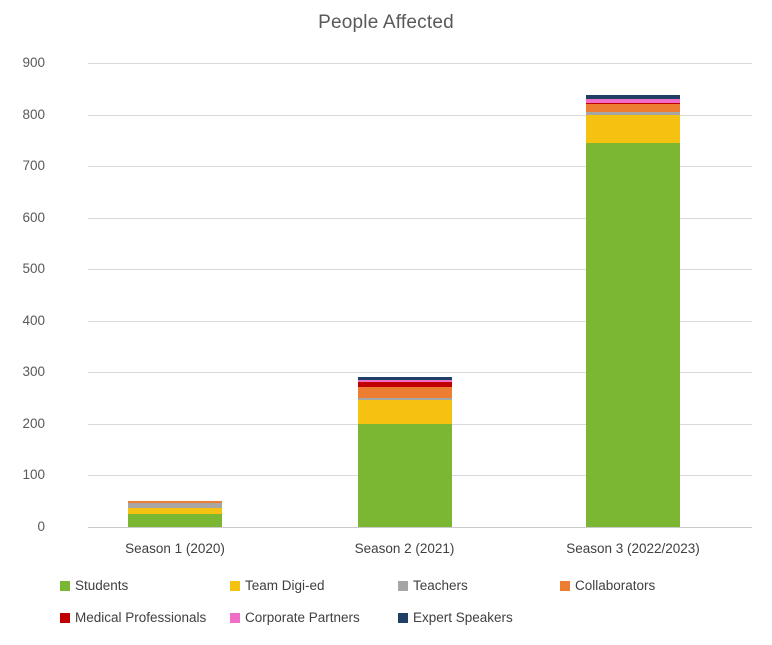  I want to click on legend-label-expert-speakers: Expert Speakers, so click(463, 617).